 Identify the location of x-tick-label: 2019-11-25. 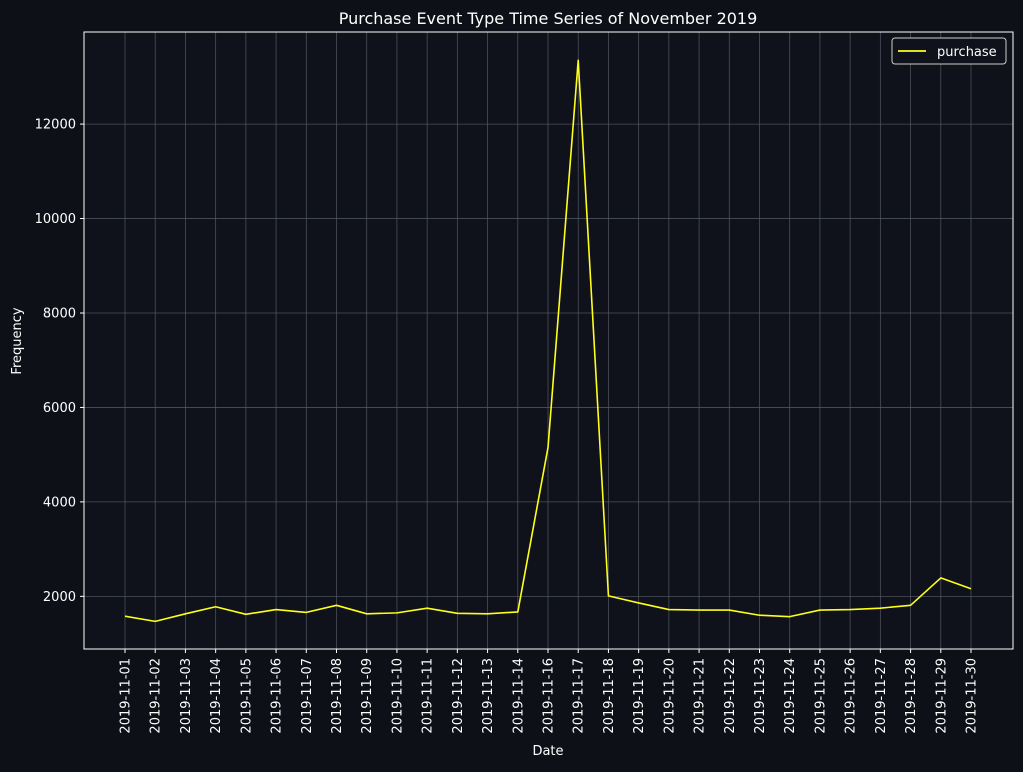
(820, 696).